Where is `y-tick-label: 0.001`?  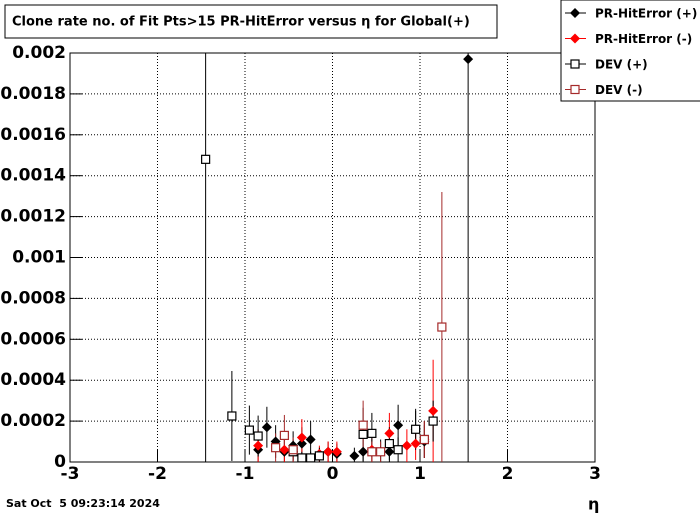 y-tick-label: 0.001 is located at coordinates (39, 258).